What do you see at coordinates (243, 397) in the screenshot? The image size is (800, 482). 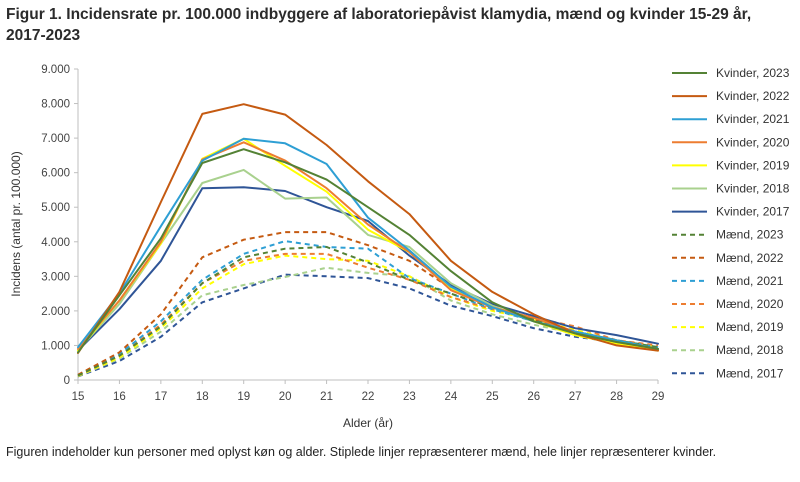 I see `x-tick-label: 19` at bounding box center [243, 397].